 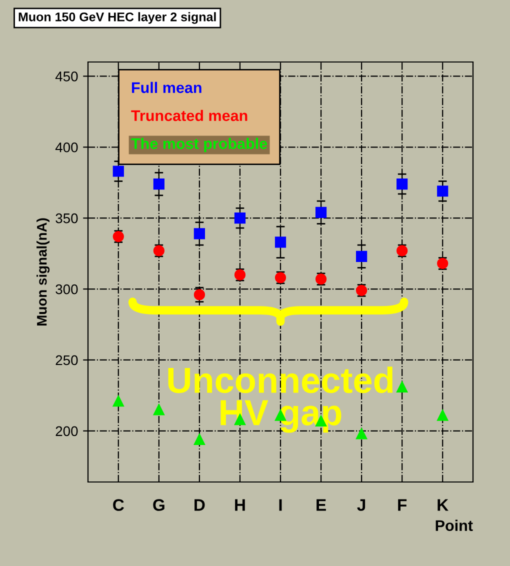 I want to click on text: Full mean, so click(x=167, y=88).